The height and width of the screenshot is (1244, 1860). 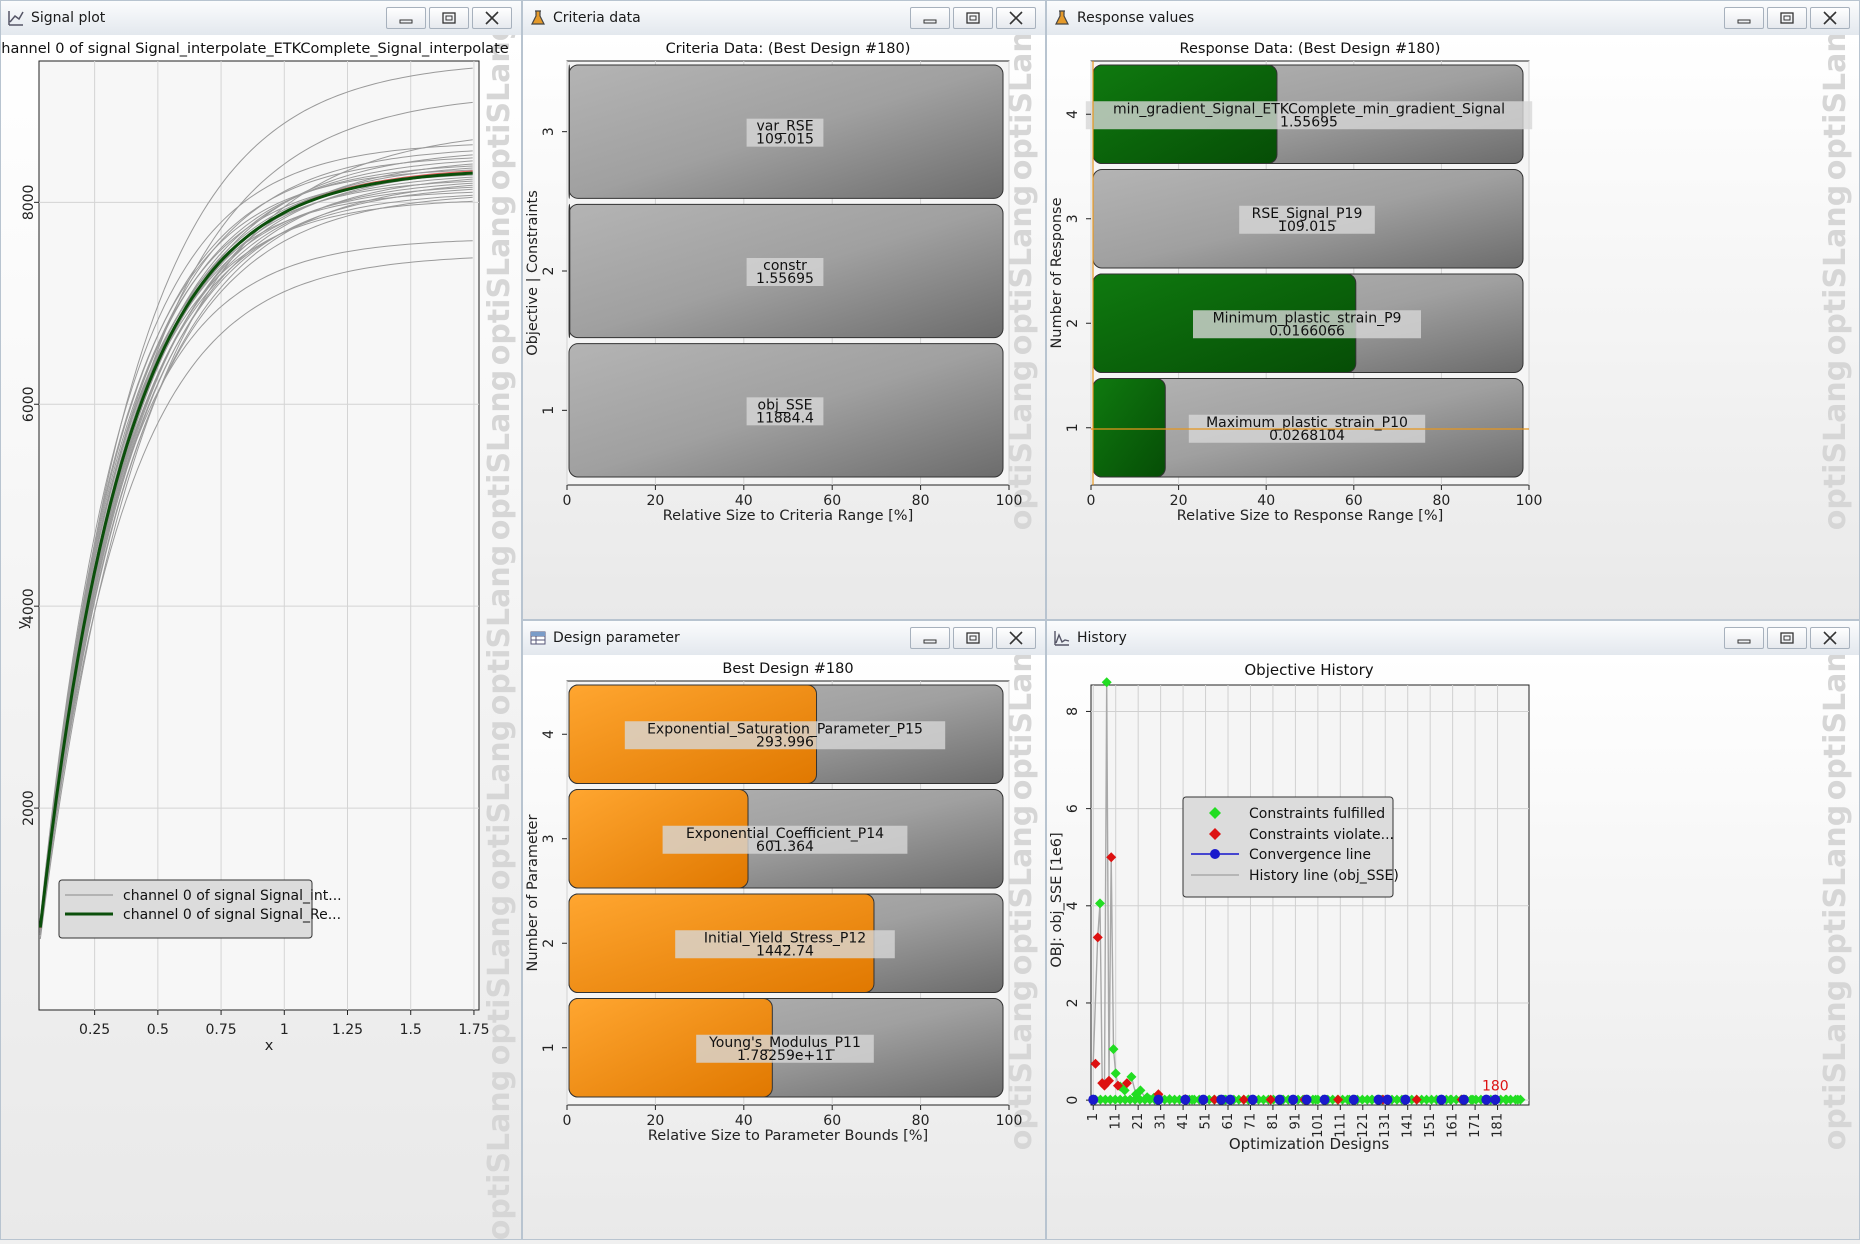 What do you see at coordinates (29, 203) in the screenshot?
I see `y-tick-label: 8000` at bounding box center [29, 203].